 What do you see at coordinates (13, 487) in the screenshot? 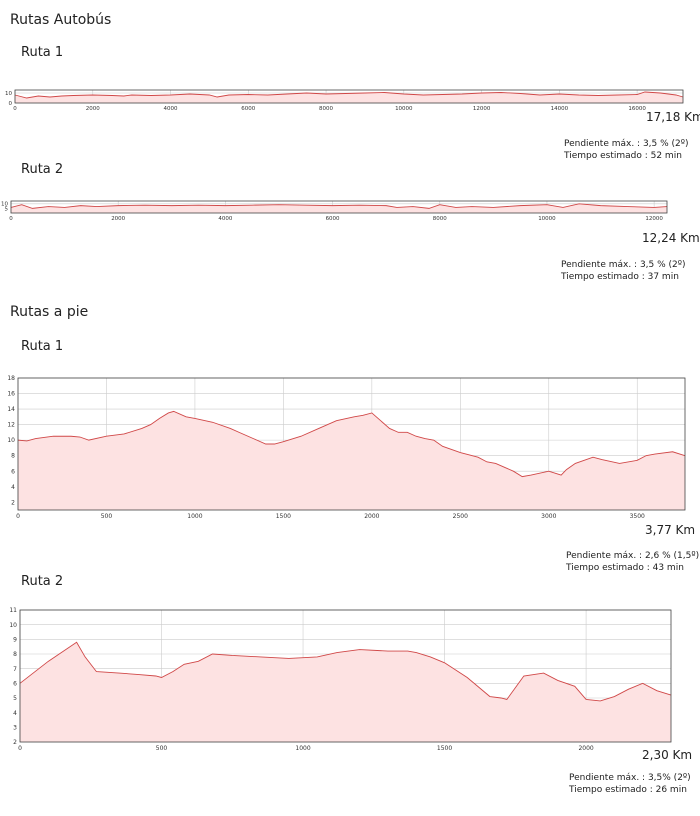
I see `y-tick-label-walk1-1: 4` at bounding box center [13, 487].